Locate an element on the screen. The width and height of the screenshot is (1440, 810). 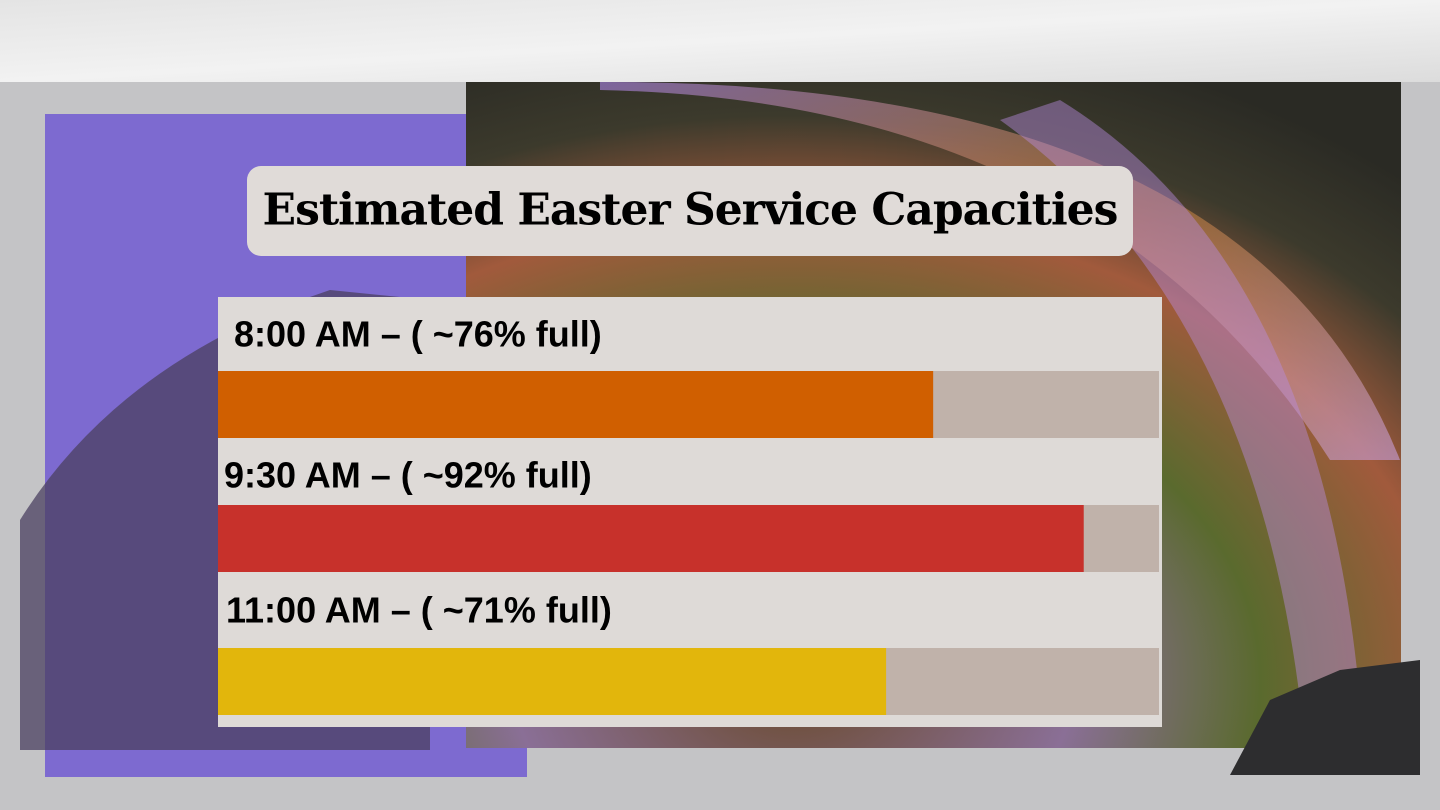
bar-label: 11:00 AM – ( ~71% full) is located at coordinates (419, 610).